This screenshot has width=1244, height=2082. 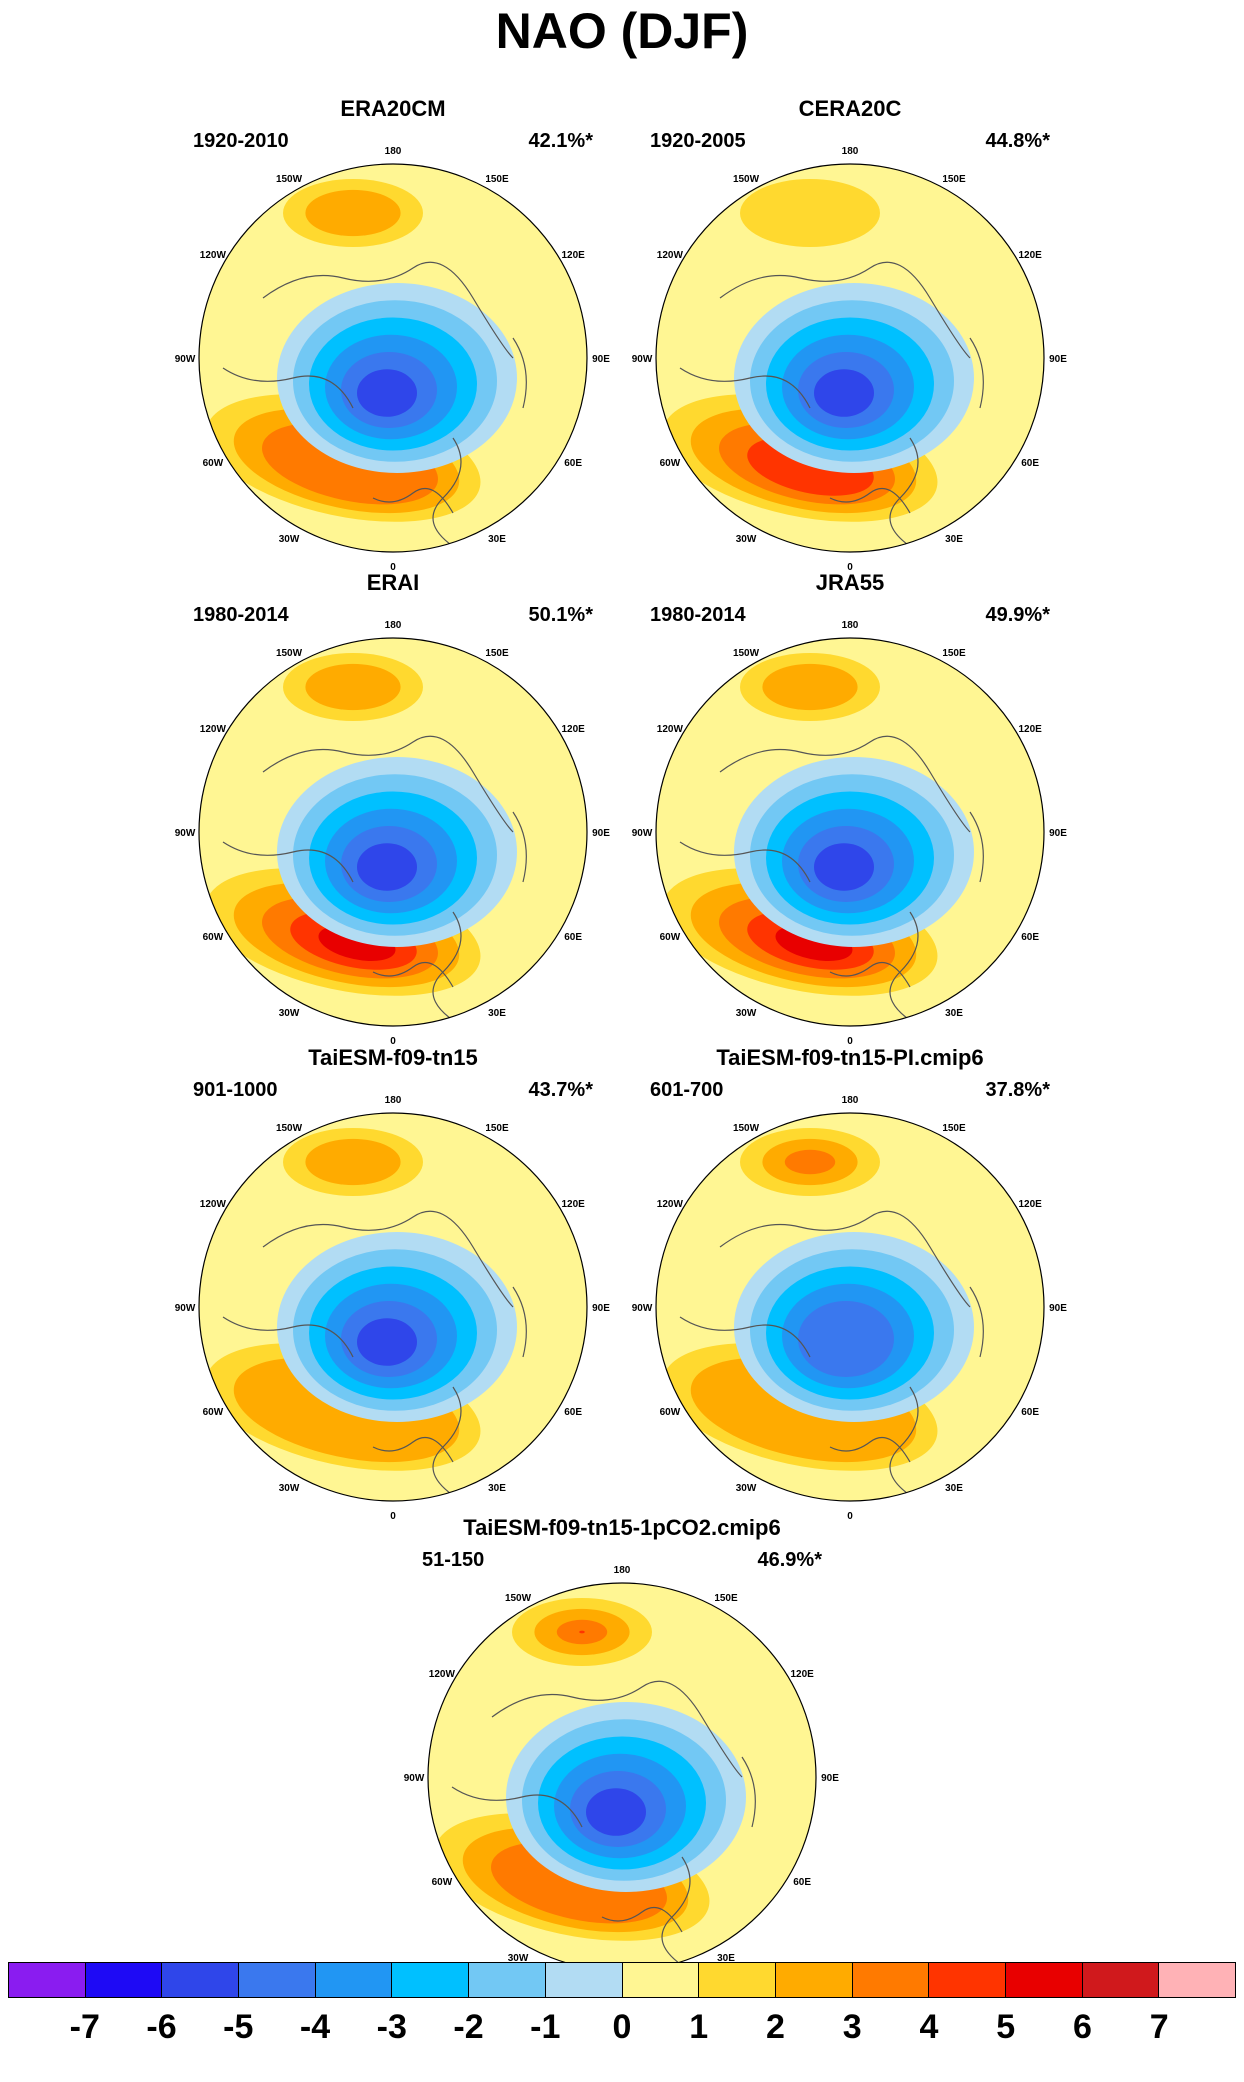 What do you see at coordinates (699, 2027) in the screenshot?
I see `colorbar-tick-label: 1` at bounding box center [699, 2027].